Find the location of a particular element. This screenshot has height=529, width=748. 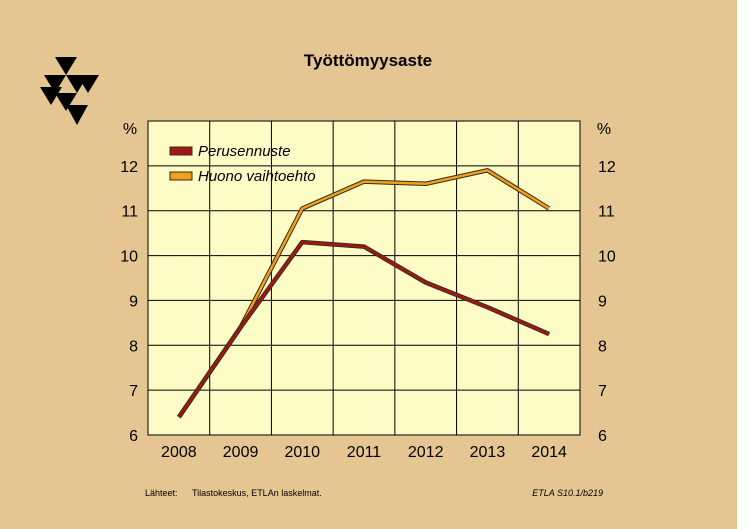

source-text: Tilastokeskus, ETLAn laskelmat. is located at coordinates (257, 493).